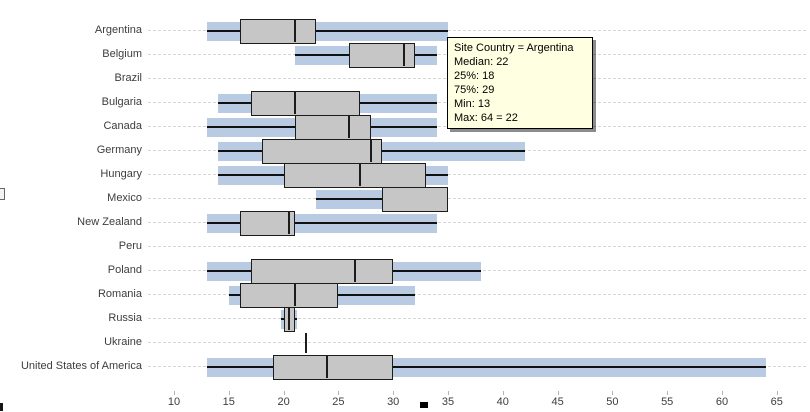  What do you see at coordinates (474, 76) in the screenshot?
I see `tooltip-line-q1: 25%: 18` at bounding box center [474, 76].